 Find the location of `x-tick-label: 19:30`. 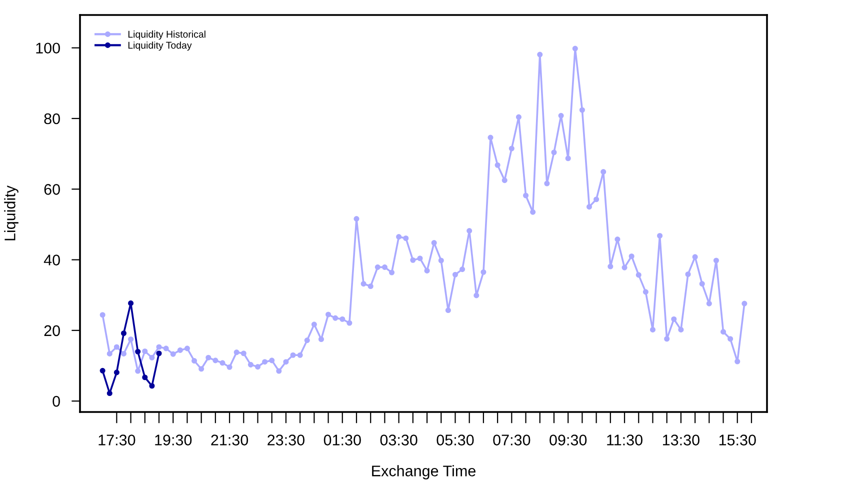

x-tick-label: 19:30 is located at coordinates (173, 440).